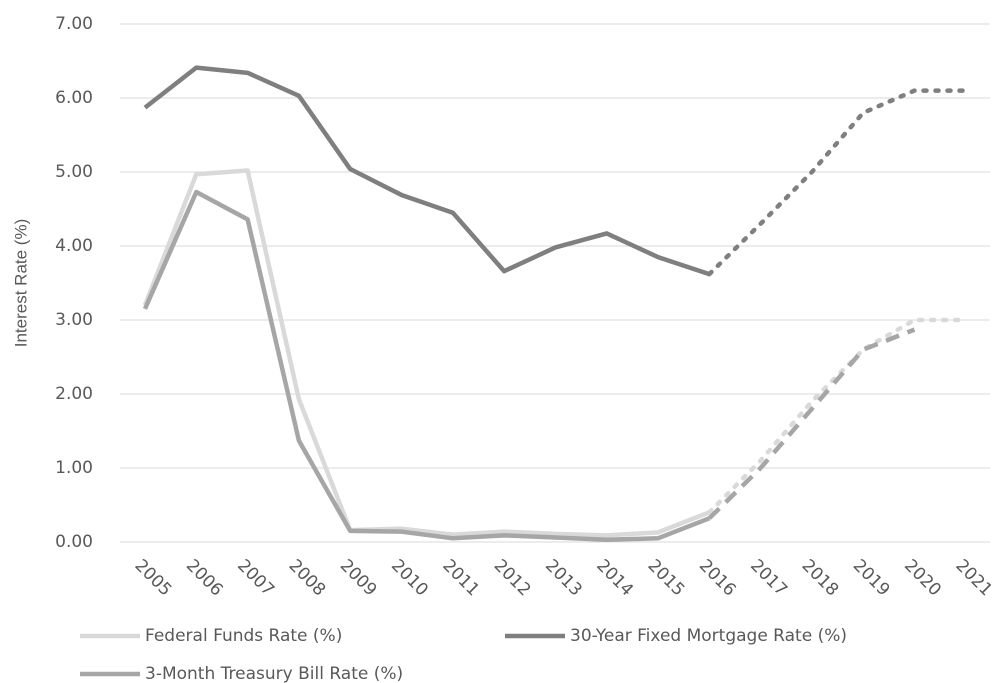  I want to click on x-tick-label: 2006, so click(204, 578).